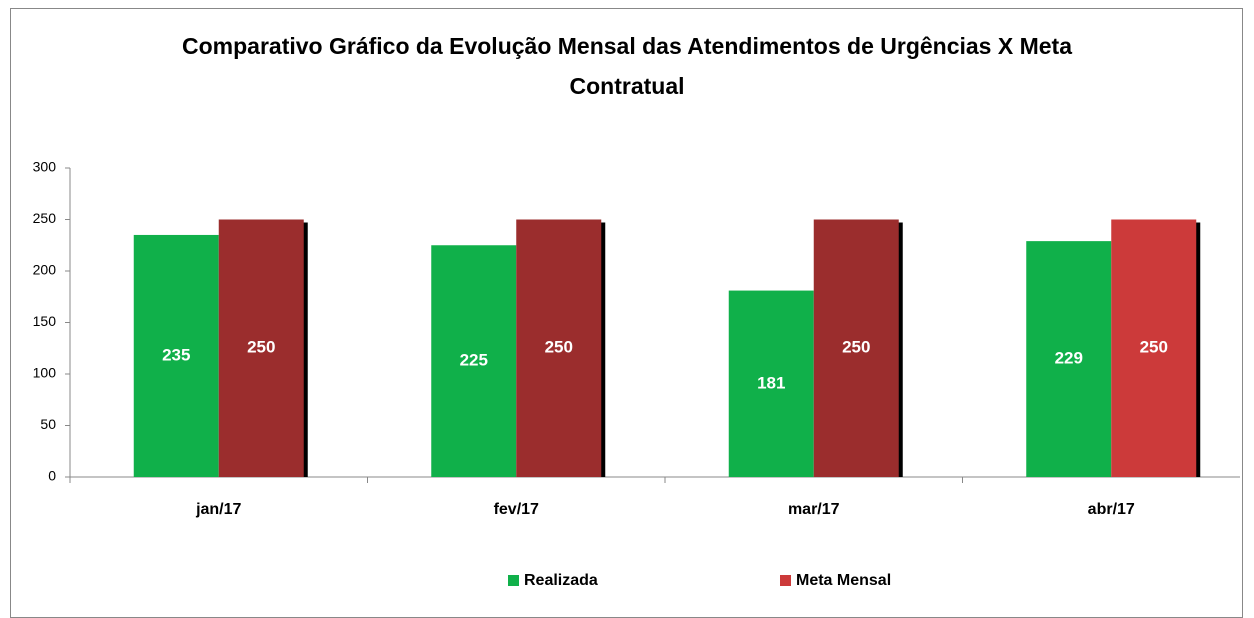  Describe the element at coordinates (52, 476) in the screenshot. I see `y-tick-label: 0` at that location.